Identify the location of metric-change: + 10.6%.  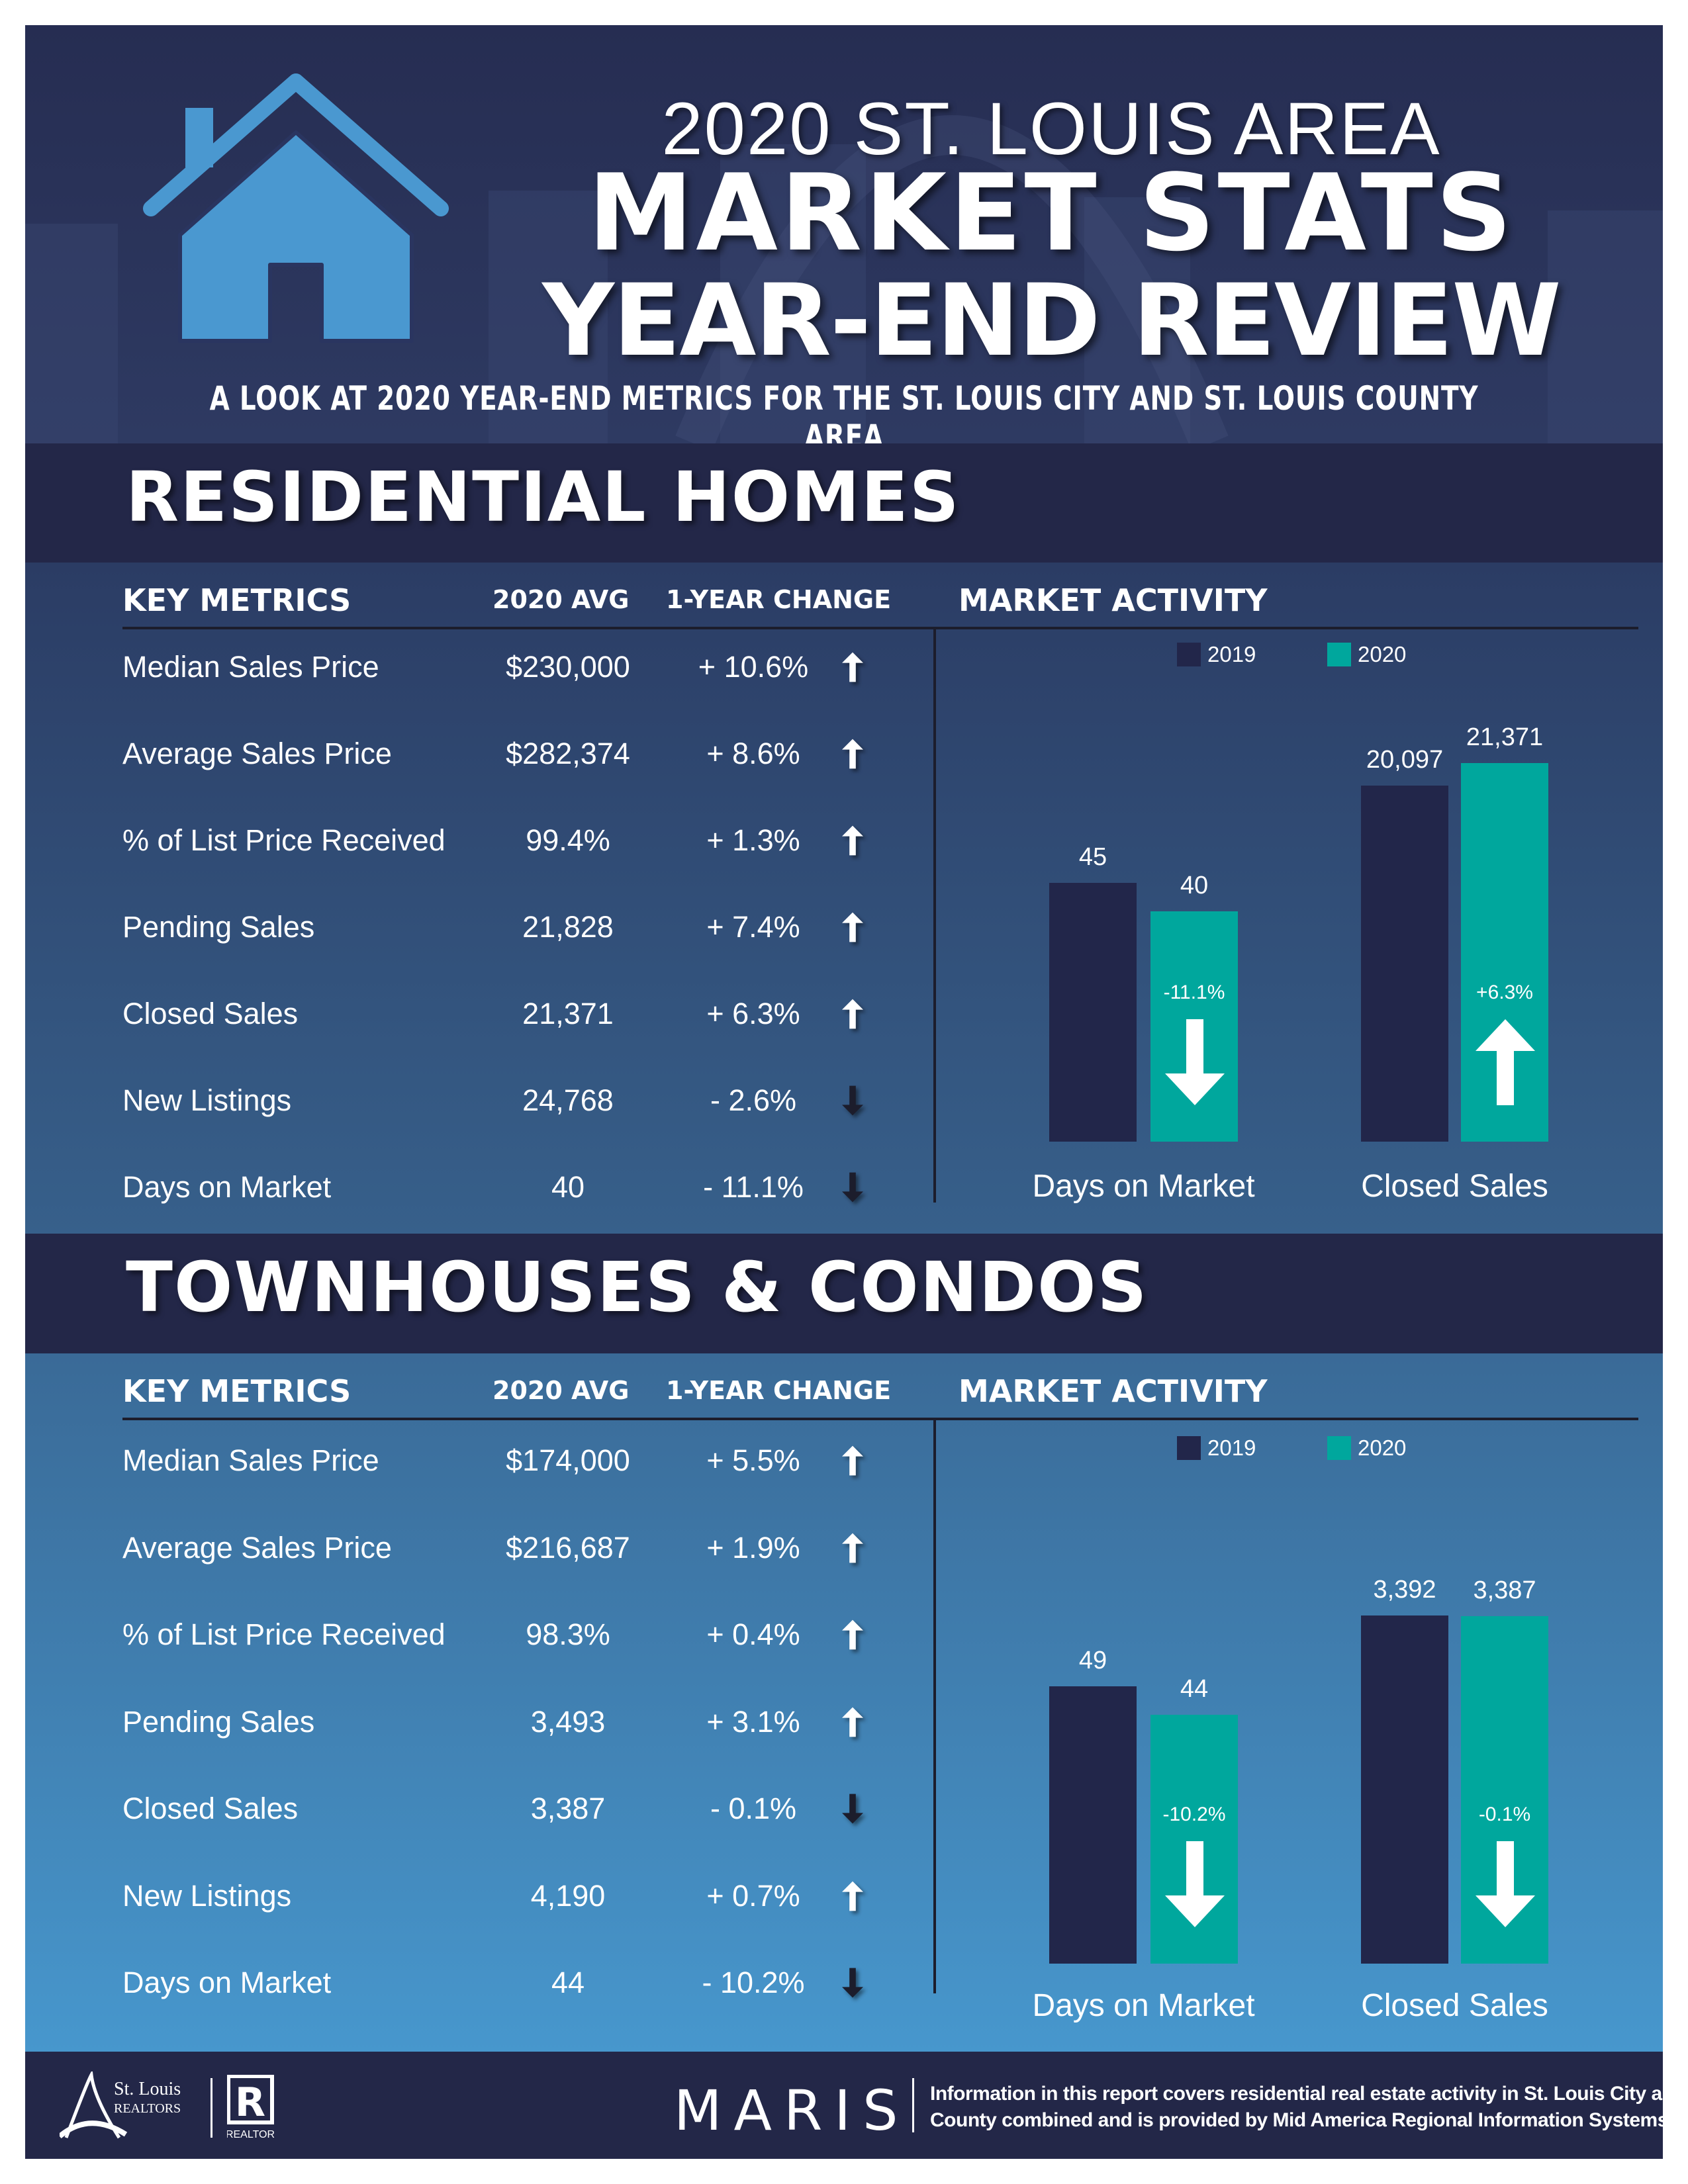
(753, 667).